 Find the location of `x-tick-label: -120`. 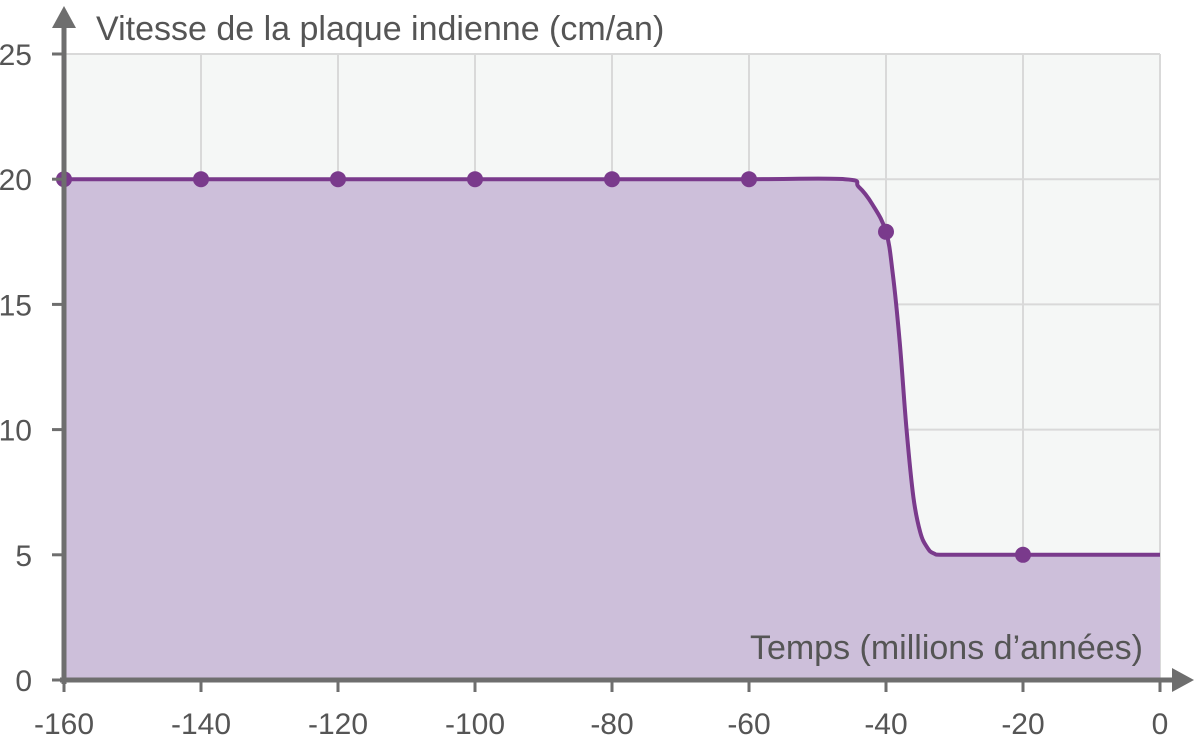

x-tick-label: -120 is located at coordinates (338, 724).